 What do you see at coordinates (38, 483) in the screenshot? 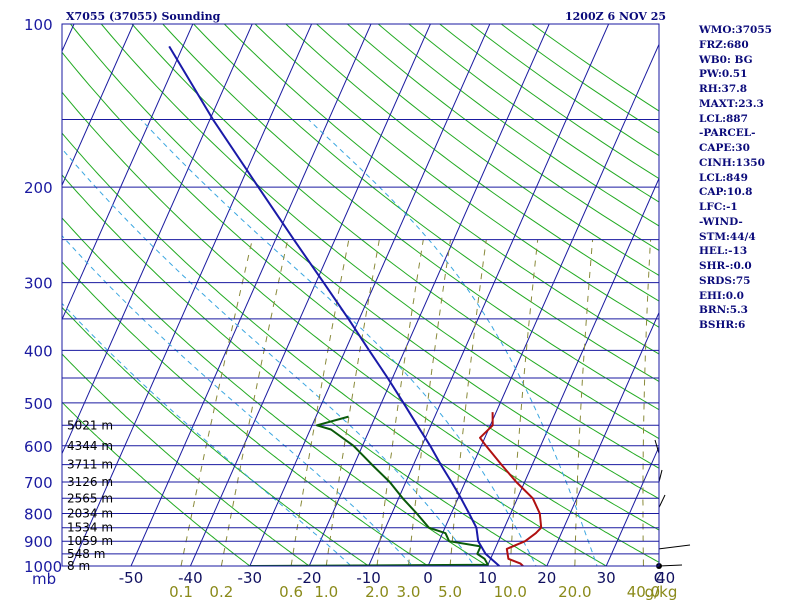
I see `pressure-tick-label: 700` at bounding box center [38, 483].